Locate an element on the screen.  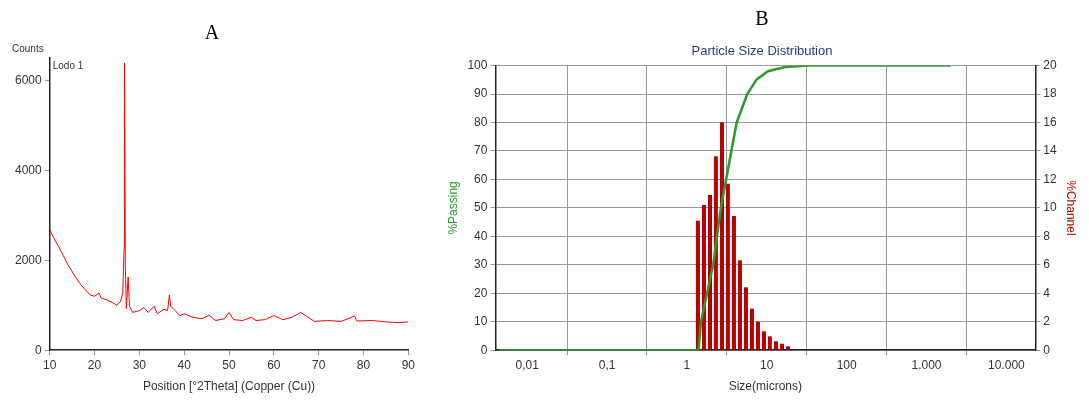
chart-title: A is located at coordinates (212, 32).